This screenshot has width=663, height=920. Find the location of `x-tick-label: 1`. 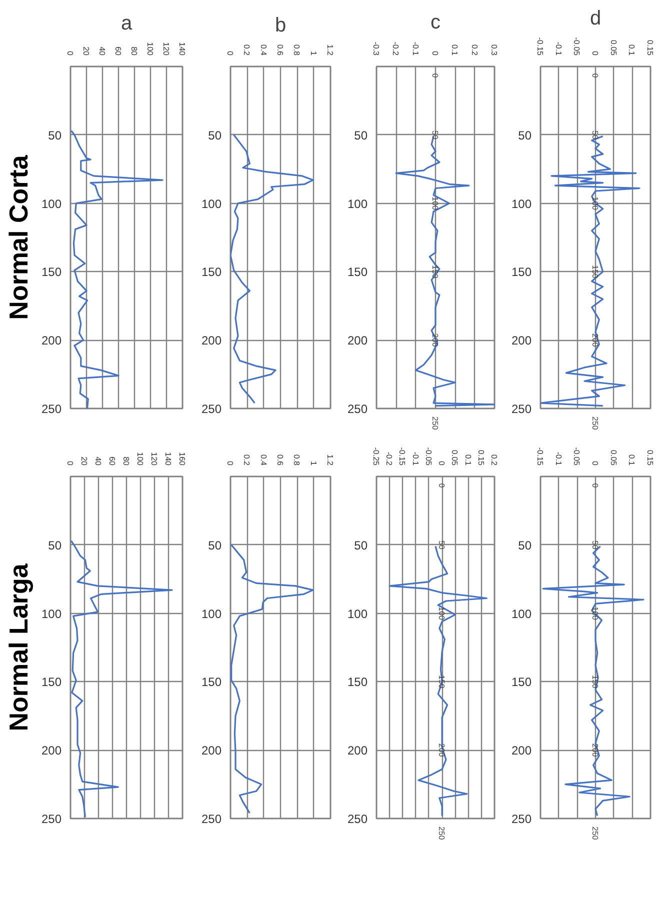

x-tick-label: 1 is located at coordinates (313, 53).